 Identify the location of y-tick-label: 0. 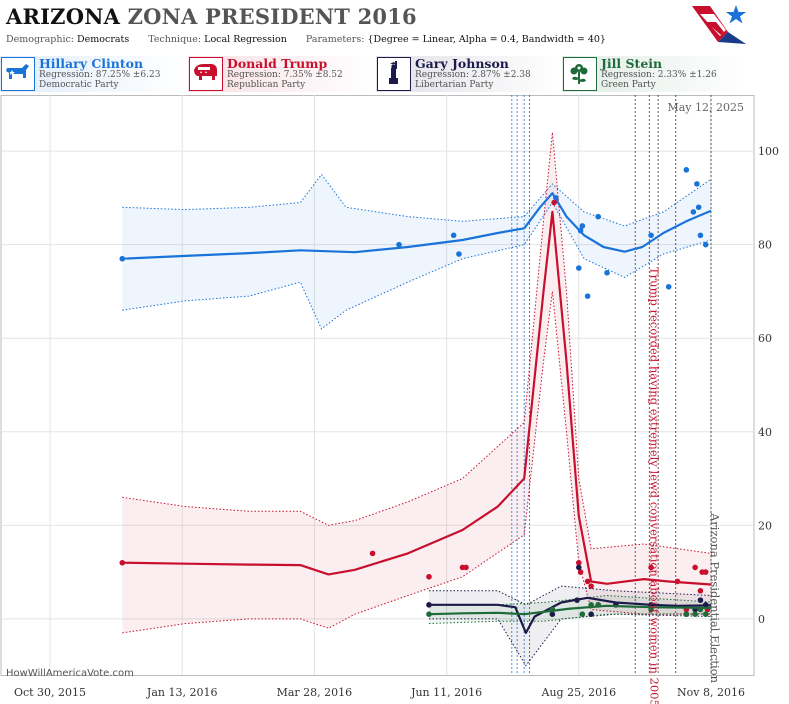
(761, 619).